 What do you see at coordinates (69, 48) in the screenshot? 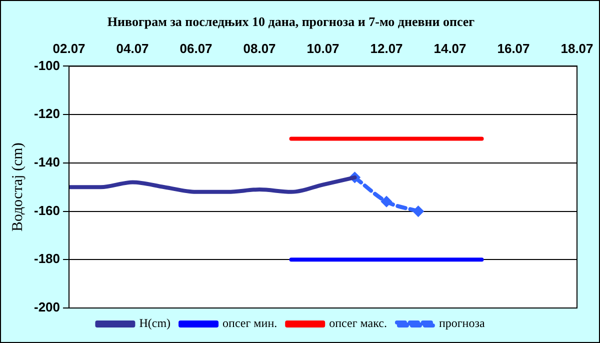
I see `x-tick-label: 02.07` at bounding box center [69, 48].